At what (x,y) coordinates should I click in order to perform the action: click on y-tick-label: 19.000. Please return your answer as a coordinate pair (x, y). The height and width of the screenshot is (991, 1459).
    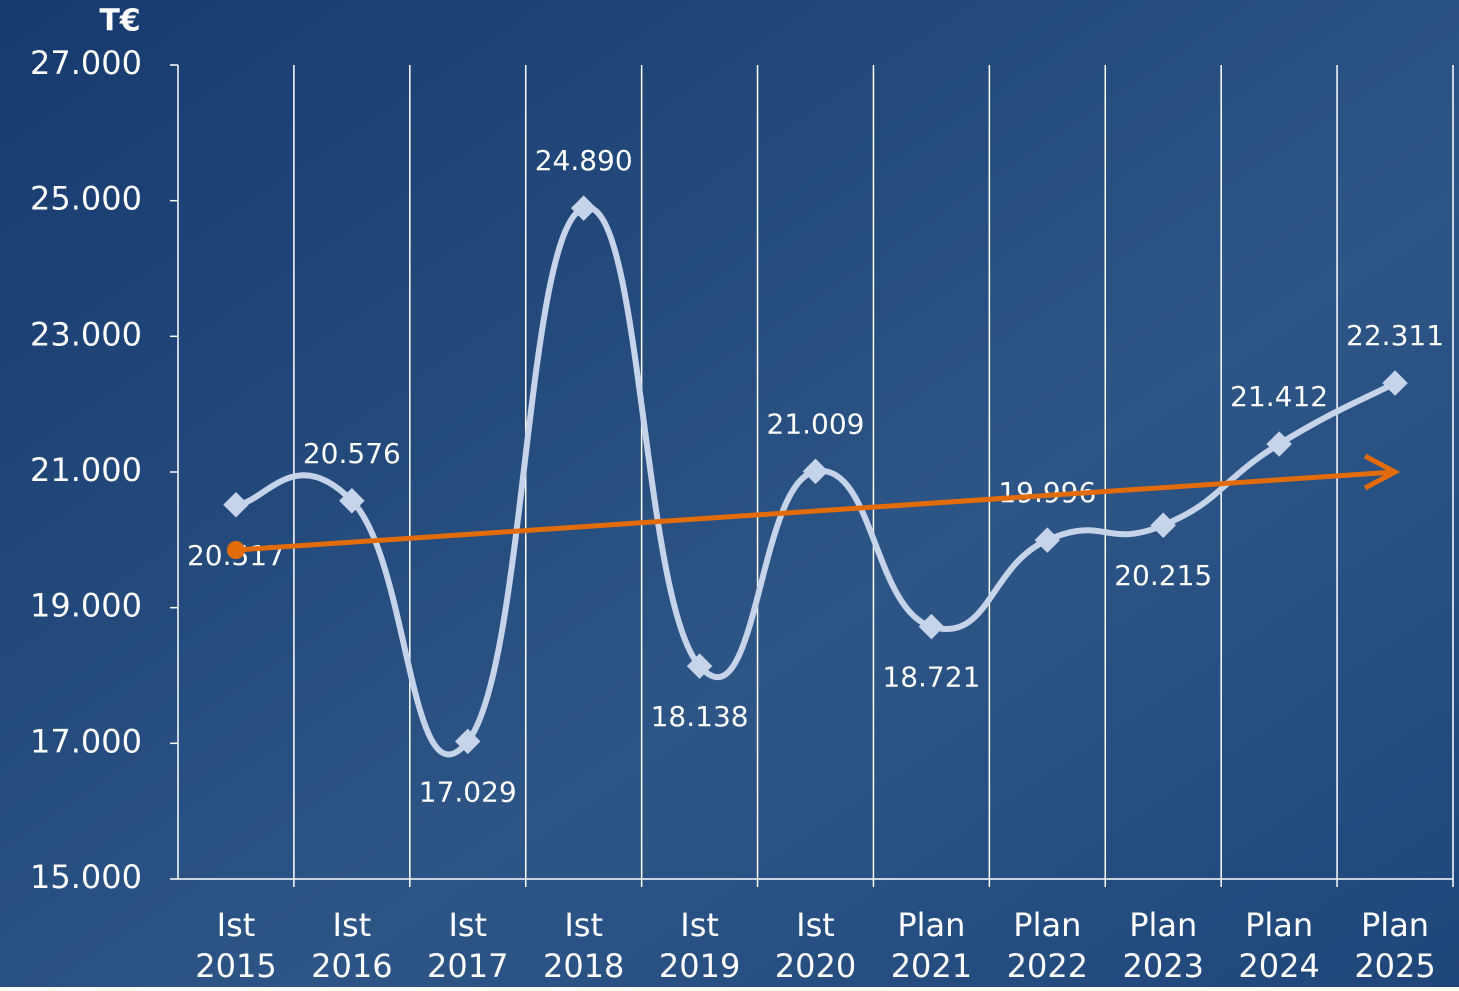
    Looking at the image, I should click on (86, 606).